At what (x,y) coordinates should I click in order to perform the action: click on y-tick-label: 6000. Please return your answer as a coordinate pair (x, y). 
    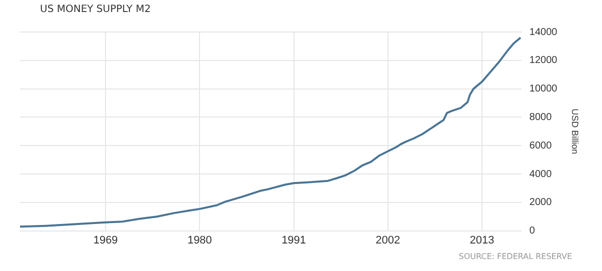
    Looking at the image, I should click on (540, 146).